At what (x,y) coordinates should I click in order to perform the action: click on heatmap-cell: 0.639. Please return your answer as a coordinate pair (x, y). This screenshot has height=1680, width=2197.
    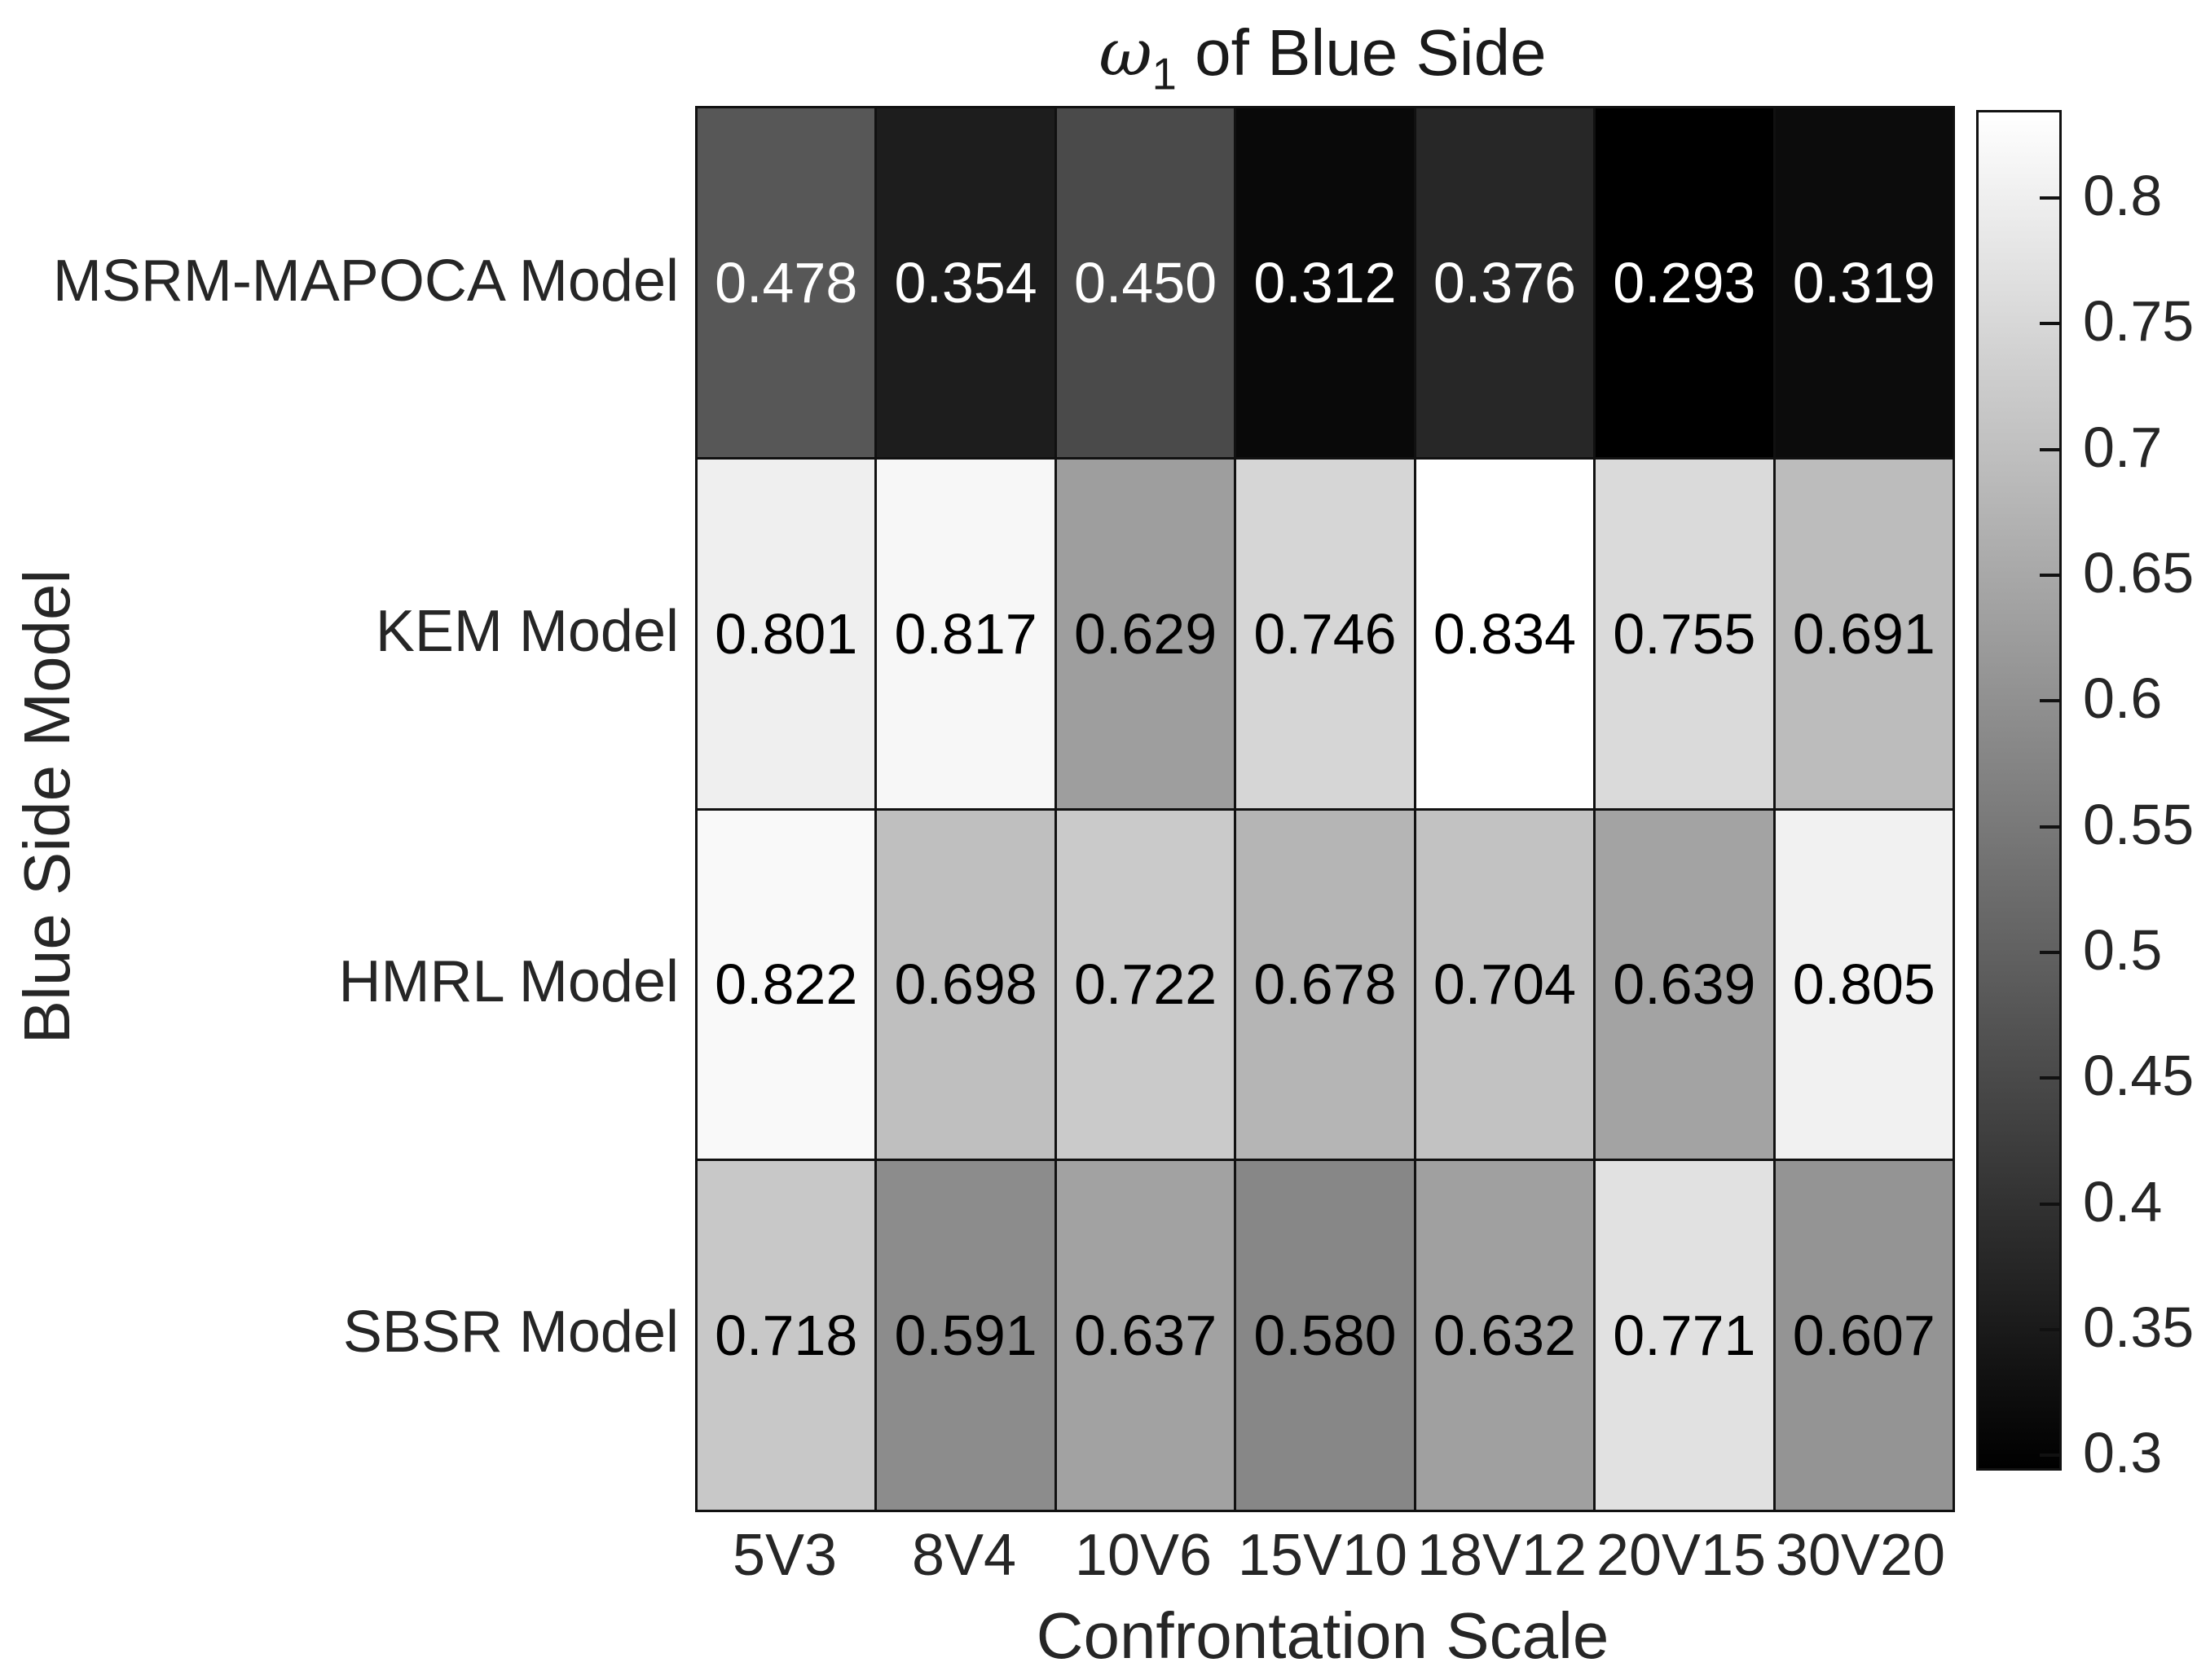
    Looking at the image, I should click on (1685, 984).